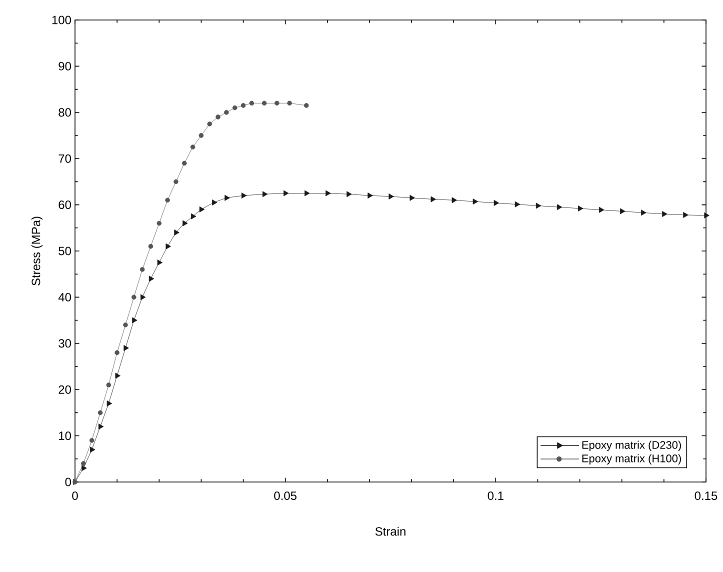 The image size is (723, 572). Describe the element at coordinates (65, 112) in the screenshot. I see `y-tick-label: 80` at that location.